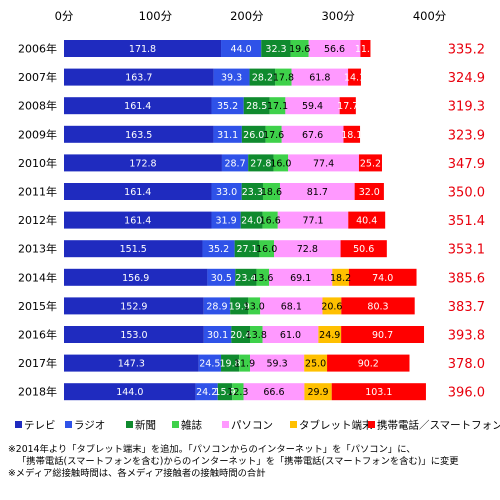 This screenshot has width=500, height=500. What do you see at coordinates (40, 426) in the screenshot?
I see `legend-label: テレビ` at bounding box center [40, 426].